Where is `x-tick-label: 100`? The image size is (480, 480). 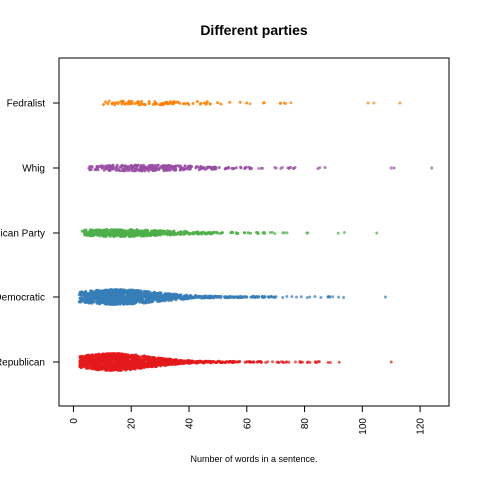
x-tick-label: 100 is located at coordinates (363, 426).